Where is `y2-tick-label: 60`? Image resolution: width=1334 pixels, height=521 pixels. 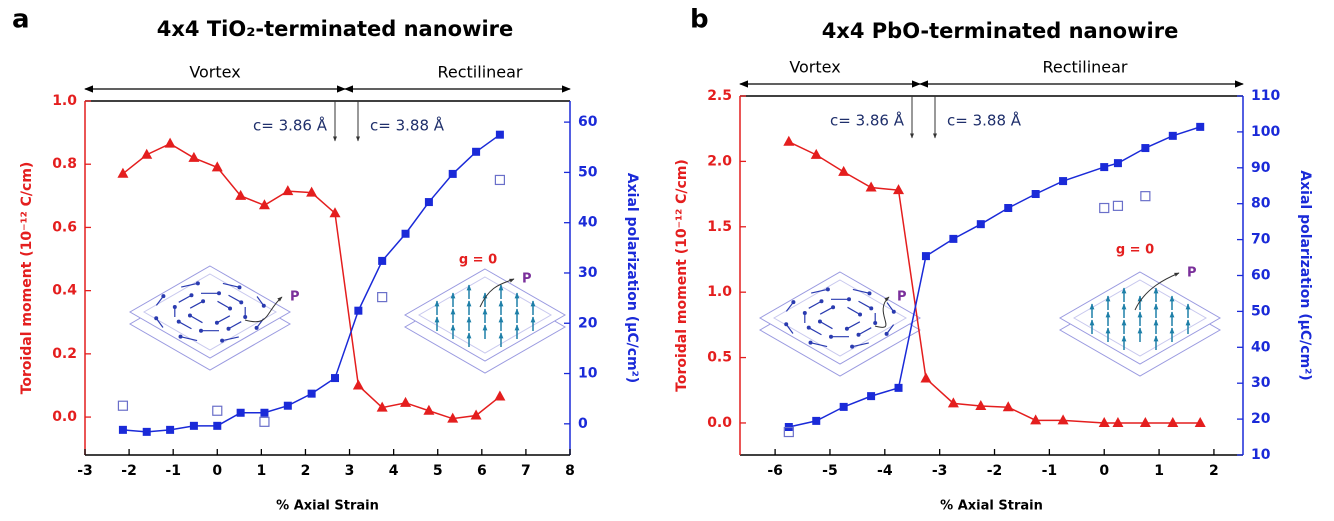
y2-tick-label: 60 is located at coordinates (588, 122).